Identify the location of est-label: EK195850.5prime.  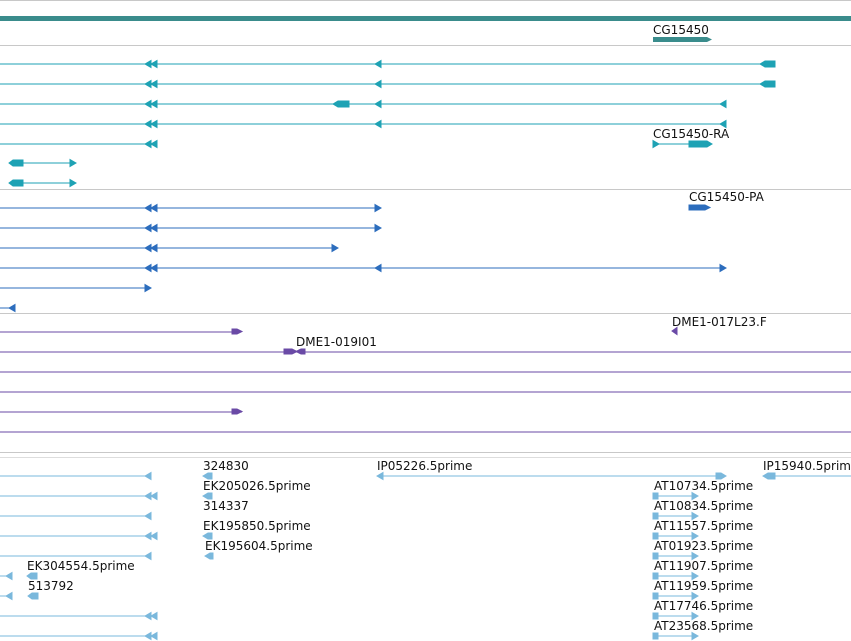
(257, 526).